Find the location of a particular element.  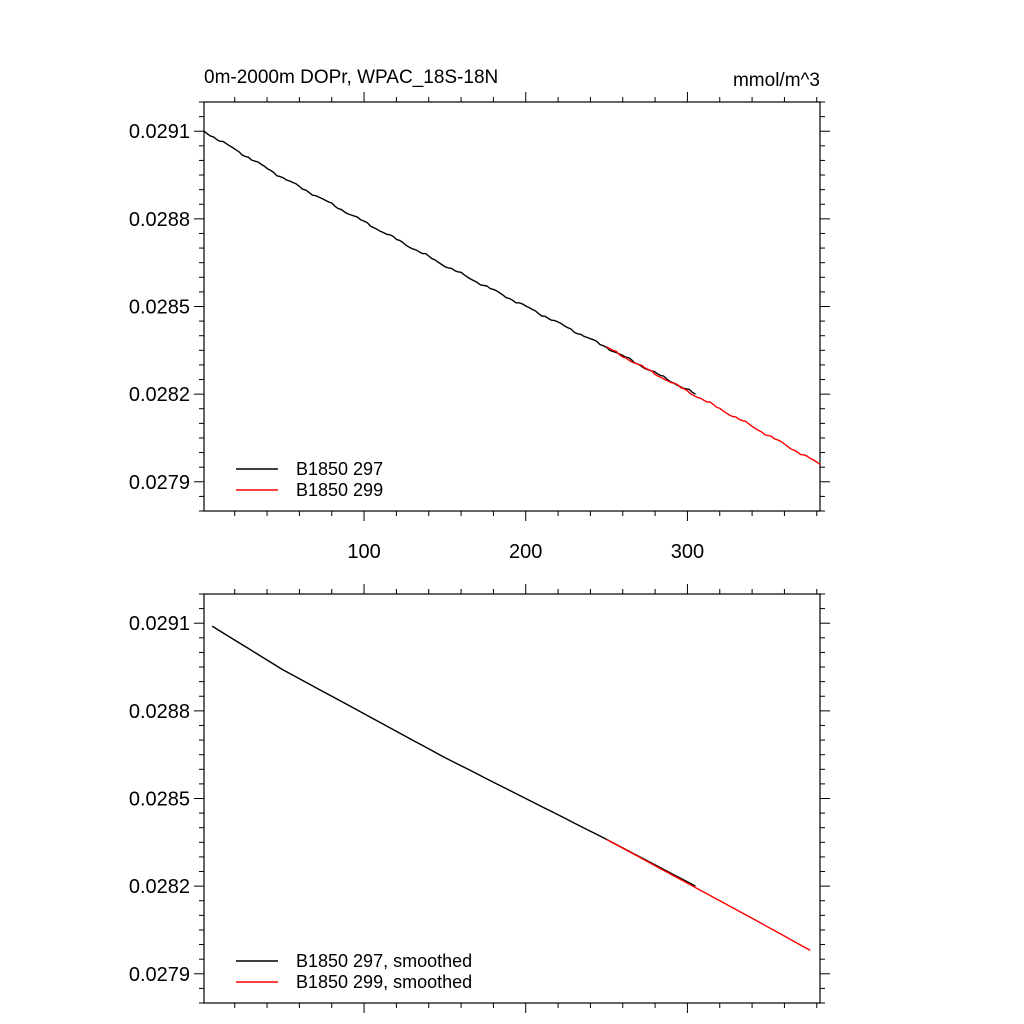

units-label: mmol/m^3 is located at coordinates (776, 80).